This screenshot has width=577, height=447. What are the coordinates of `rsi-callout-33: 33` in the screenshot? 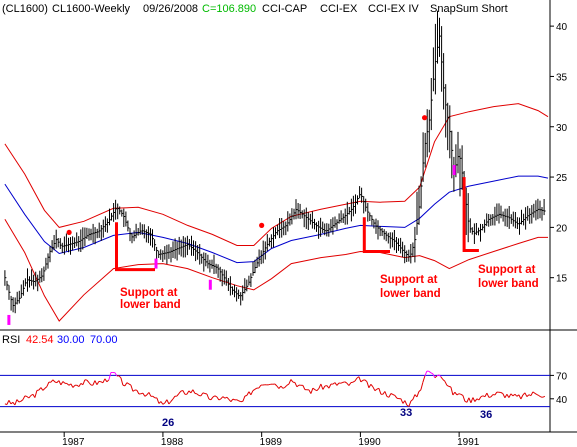 It's located at (406, 413).